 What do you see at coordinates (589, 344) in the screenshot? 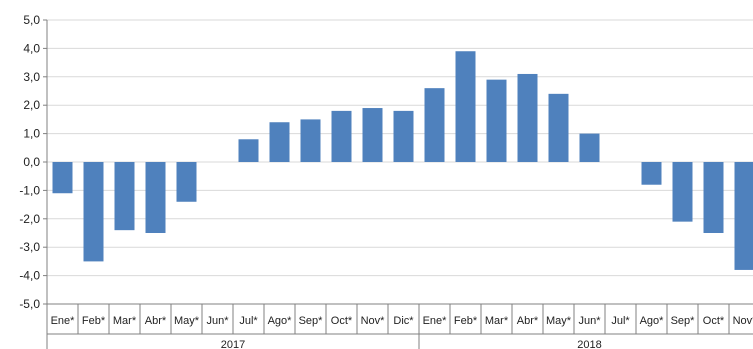
I see `x-group-label: 2018` at bounding box center [589, 344].